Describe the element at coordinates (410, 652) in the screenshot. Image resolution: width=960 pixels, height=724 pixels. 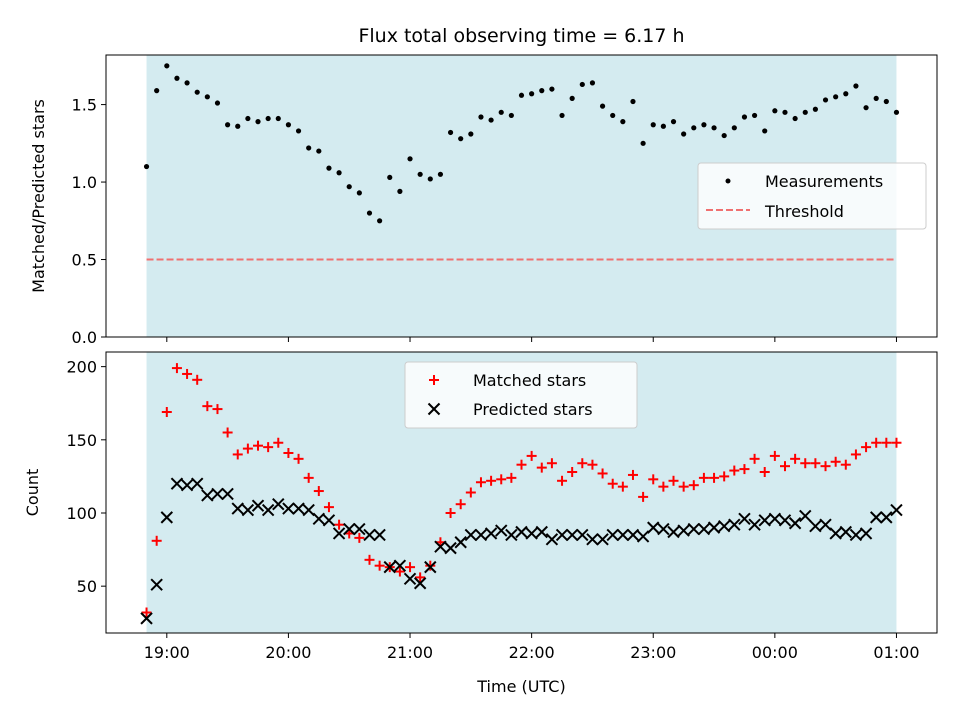
I see `x-tick-label: 21:00` at that location.